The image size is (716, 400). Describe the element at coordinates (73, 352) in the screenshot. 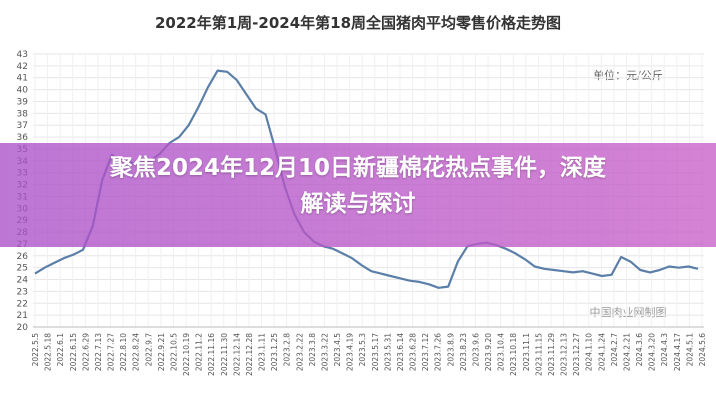

I see `x-tick-label: 2022.6.15` at that location.